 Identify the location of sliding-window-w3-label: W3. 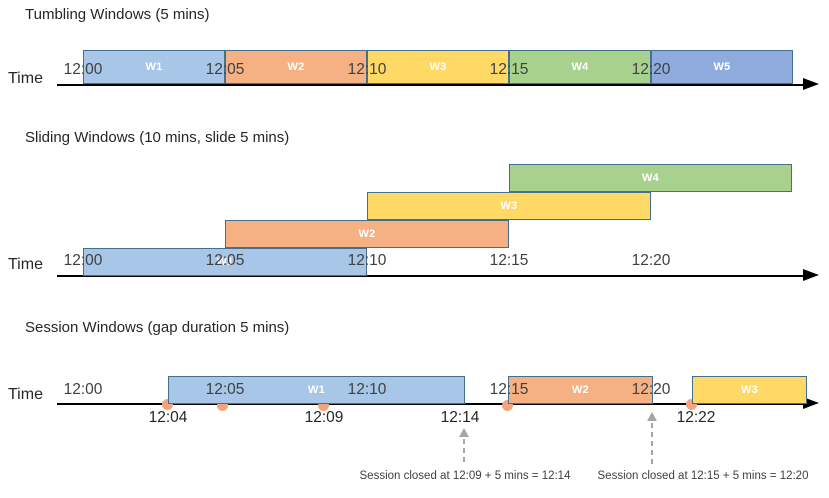
(509, 206).